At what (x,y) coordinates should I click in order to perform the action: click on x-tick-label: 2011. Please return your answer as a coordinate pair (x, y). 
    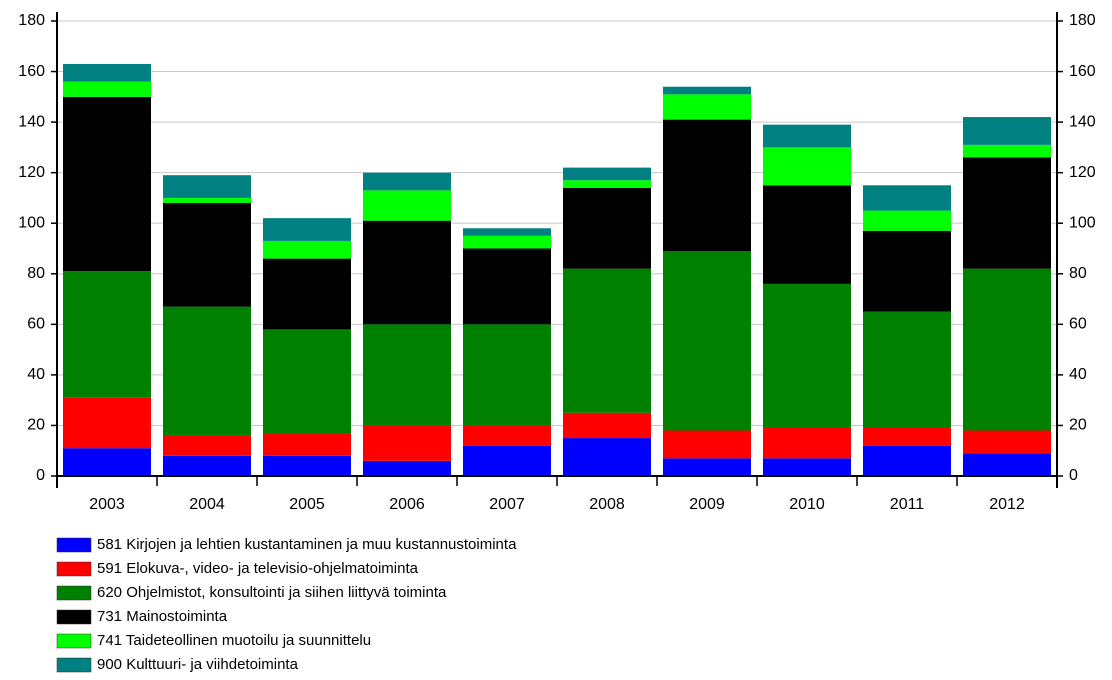
    Looking at the image, I should click on (907, 504).